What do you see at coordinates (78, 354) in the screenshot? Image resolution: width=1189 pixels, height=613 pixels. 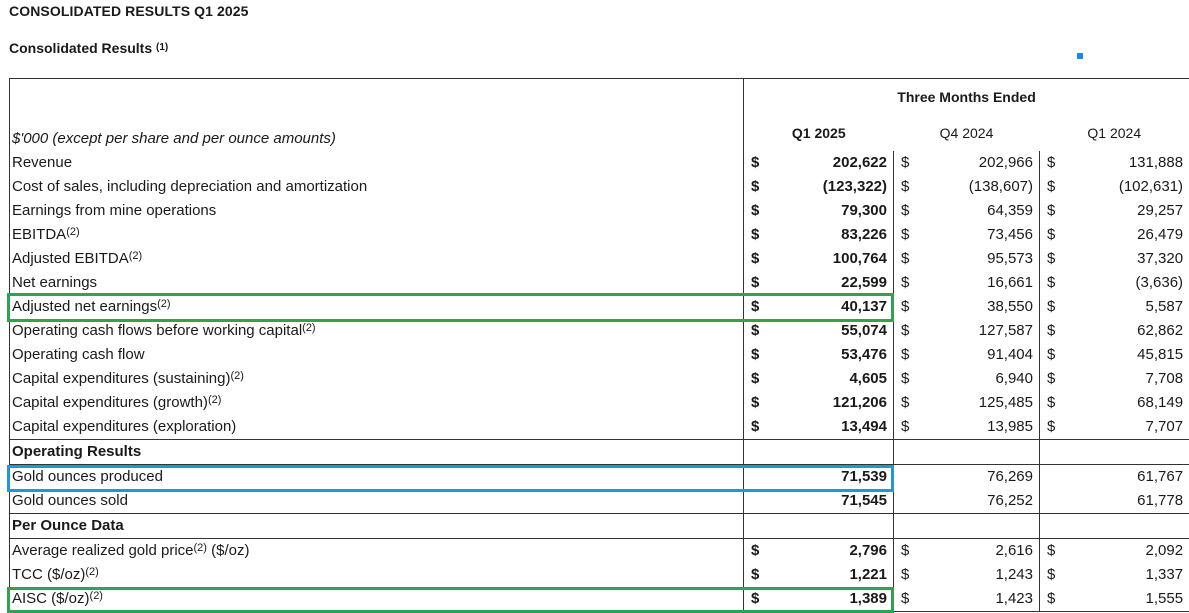 I see `row-label-text: Operating cash flow` at bounding box center [78, 354].